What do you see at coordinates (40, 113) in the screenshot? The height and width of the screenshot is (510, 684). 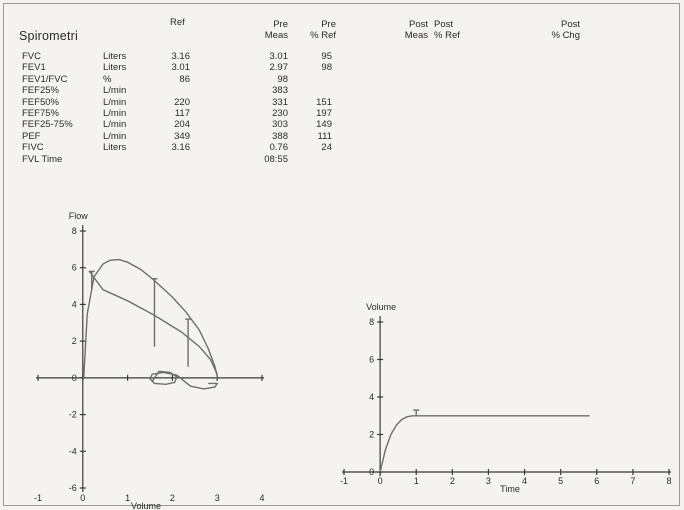 I see `row-name: FEF75%` at bounding box center [40, 113].